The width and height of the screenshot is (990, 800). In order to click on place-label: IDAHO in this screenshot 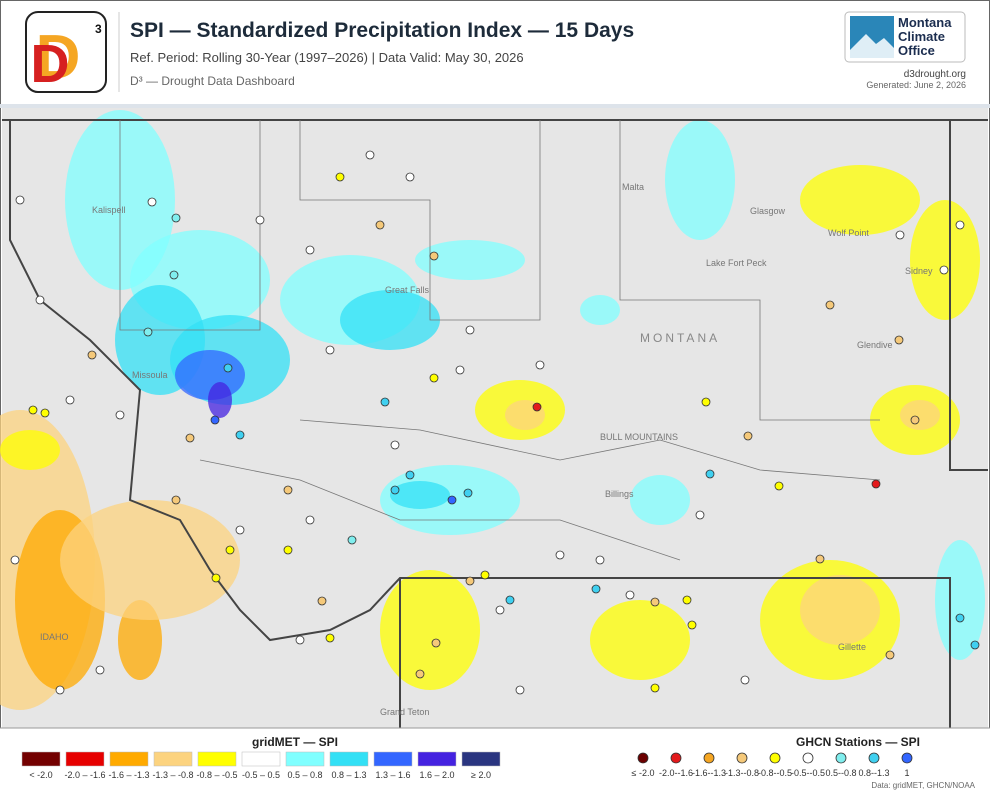, I will do `click(54, 637)`.